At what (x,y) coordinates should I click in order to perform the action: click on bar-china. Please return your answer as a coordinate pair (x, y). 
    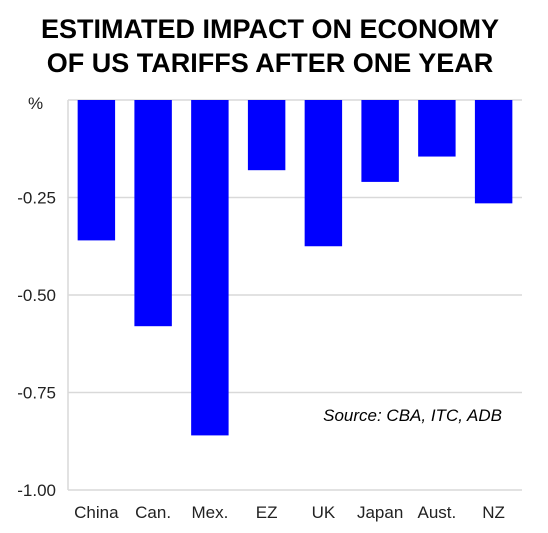
    Looking at the image, I should click on (96, 170).